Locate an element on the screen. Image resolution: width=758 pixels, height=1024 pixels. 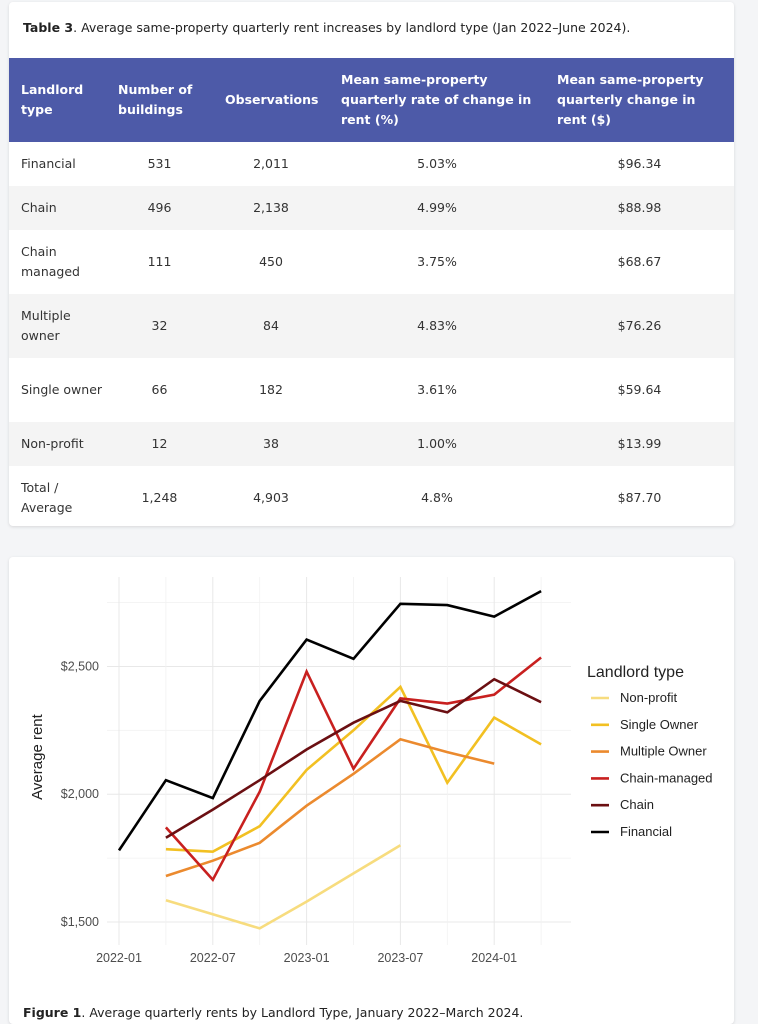
header-landlord-type: Landlord type is located at coordinates (52, 99).